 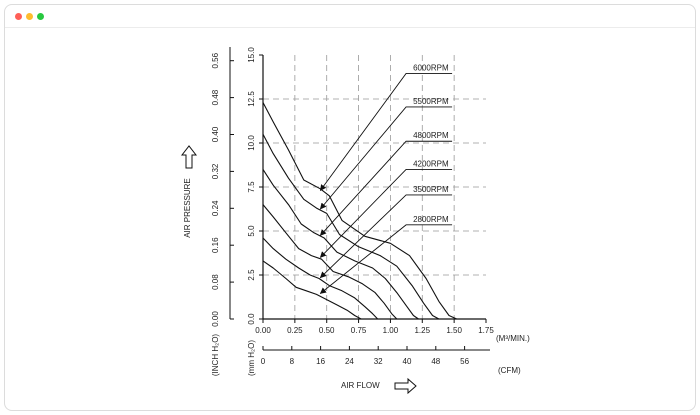 I want to click on y-tick-label: 15.0, so click(x=251, y=55).